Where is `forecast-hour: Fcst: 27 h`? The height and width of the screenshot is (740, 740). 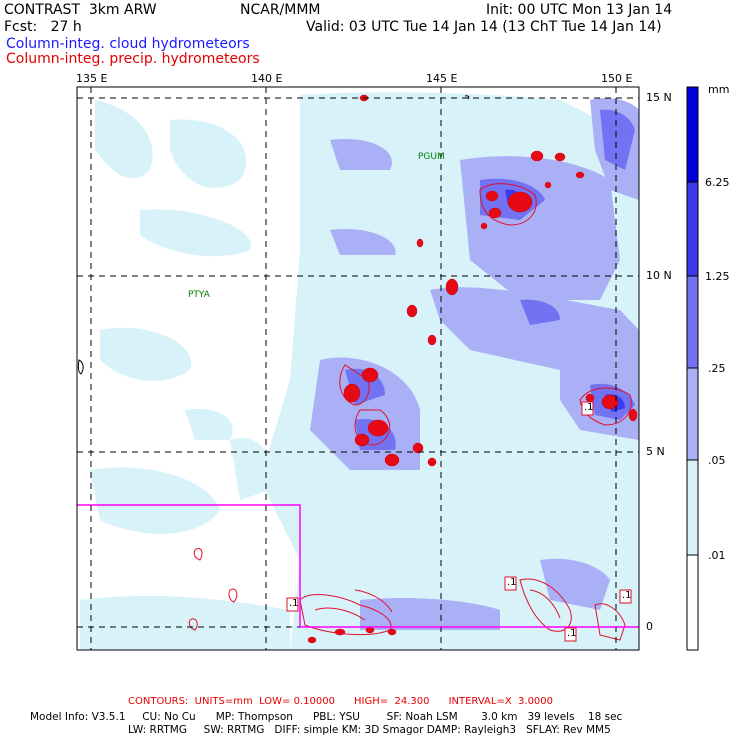
forecast-hour: Fcst: 27 h is located at coordinates (43, 27).